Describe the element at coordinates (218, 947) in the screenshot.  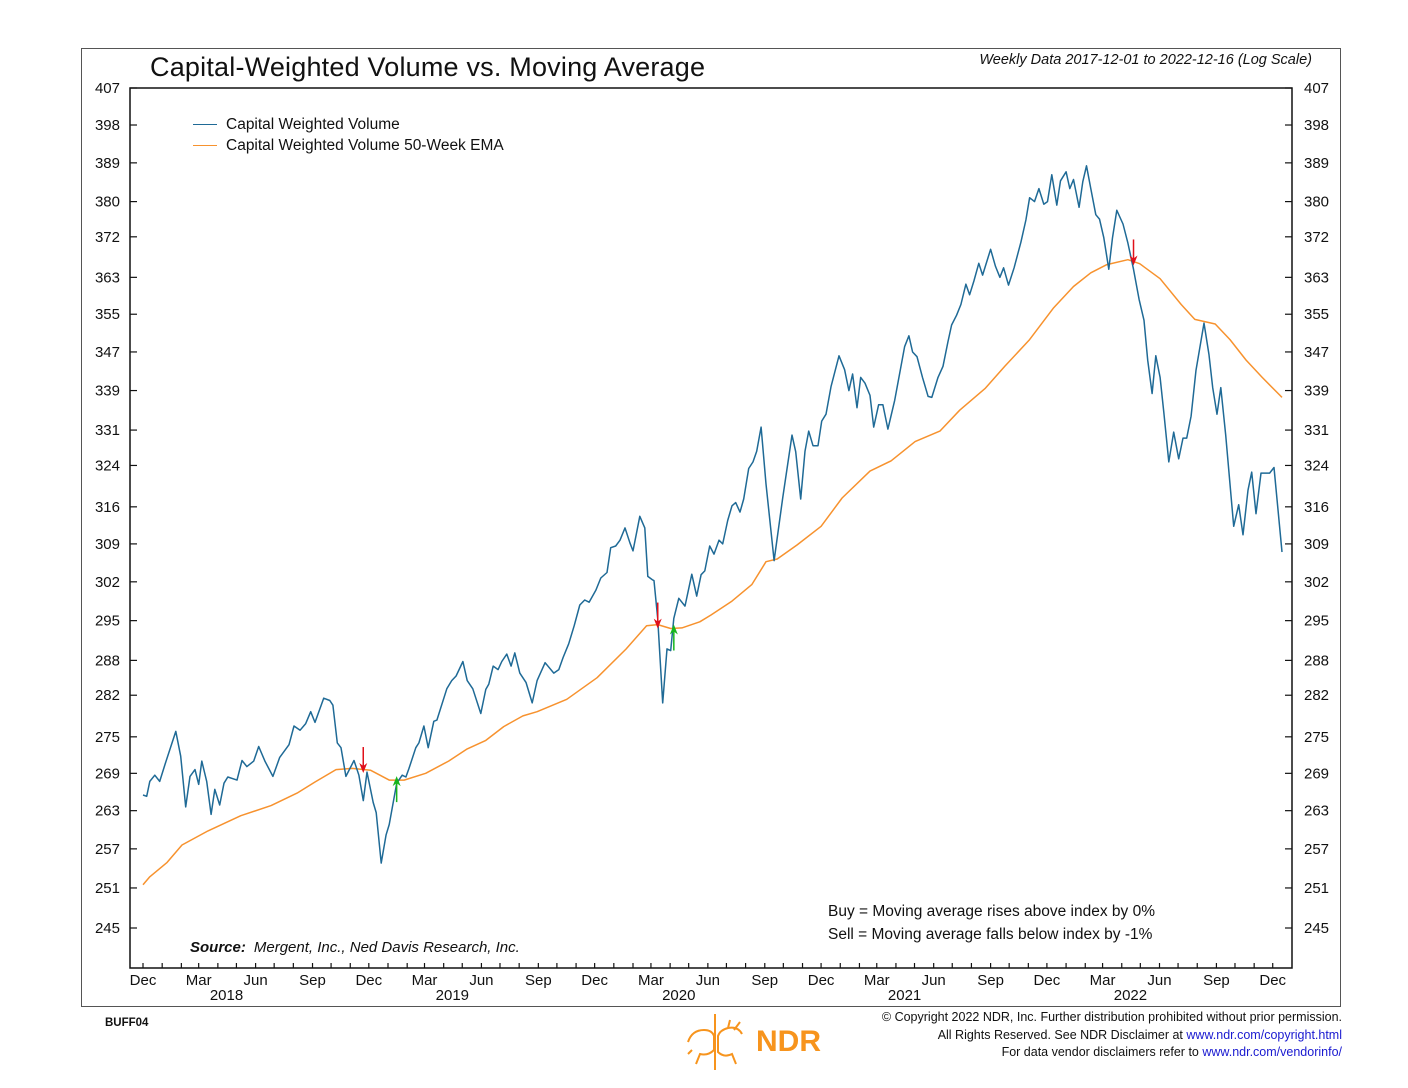
I see `source-label: Source:` at that location.